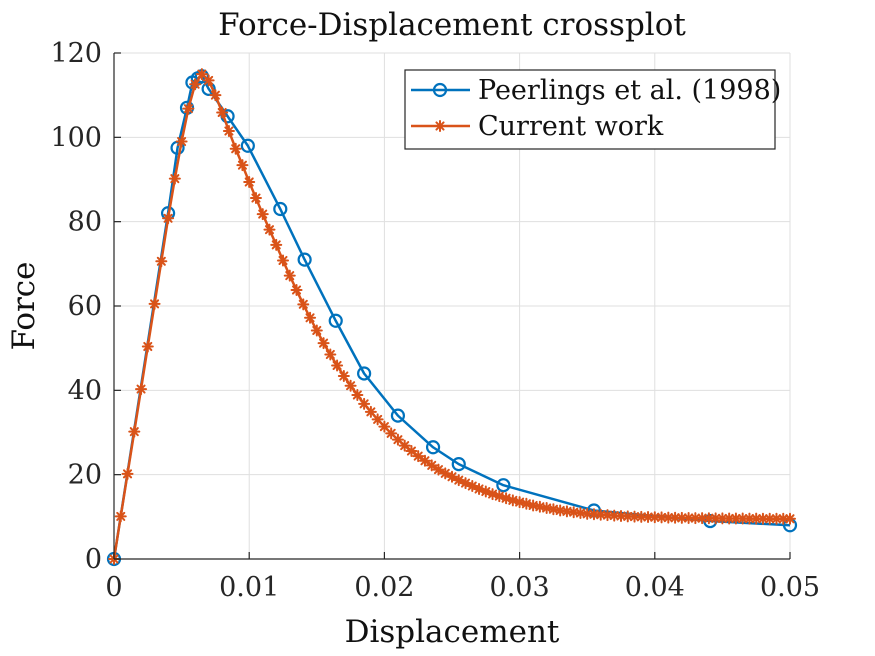  I want to click on legend: Peerlings et al. (1998) Current work, so click(592, 109).